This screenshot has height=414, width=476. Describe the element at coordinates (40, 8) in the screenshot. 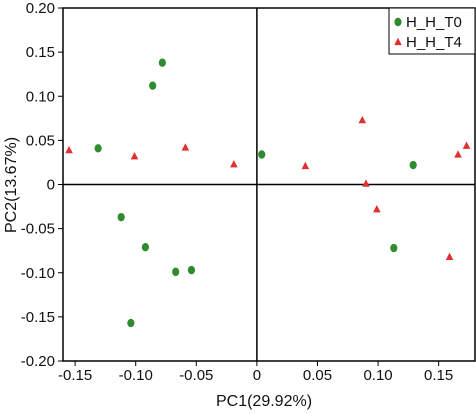

I see `y-tick-label: 0.20` at that location.